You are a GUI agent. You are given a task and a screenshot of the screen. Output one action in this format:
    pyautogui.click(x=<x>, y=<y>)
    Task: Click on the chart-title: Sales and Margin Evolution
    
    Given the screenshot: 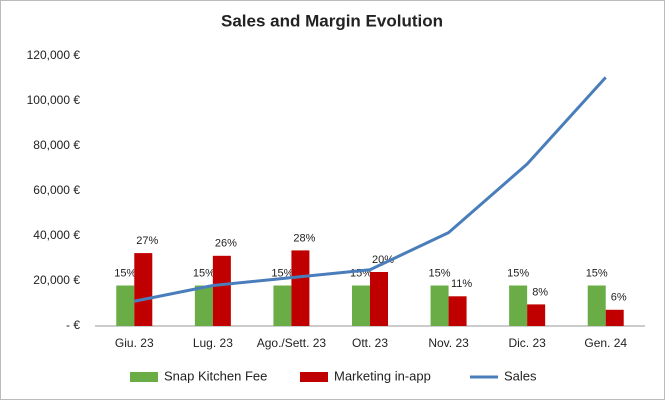 What is the action you would take?
    pyautogui.click(x=332, y=20)
    